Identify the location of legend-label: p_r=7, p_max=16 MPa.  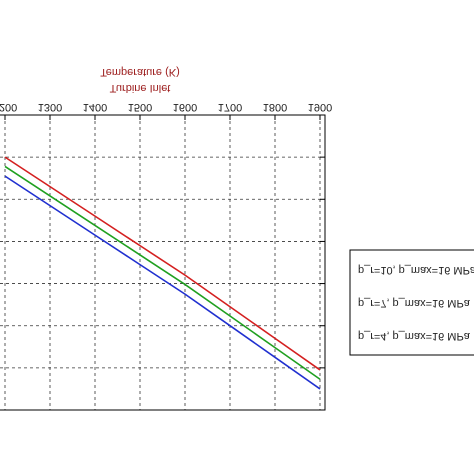
(414, 303).